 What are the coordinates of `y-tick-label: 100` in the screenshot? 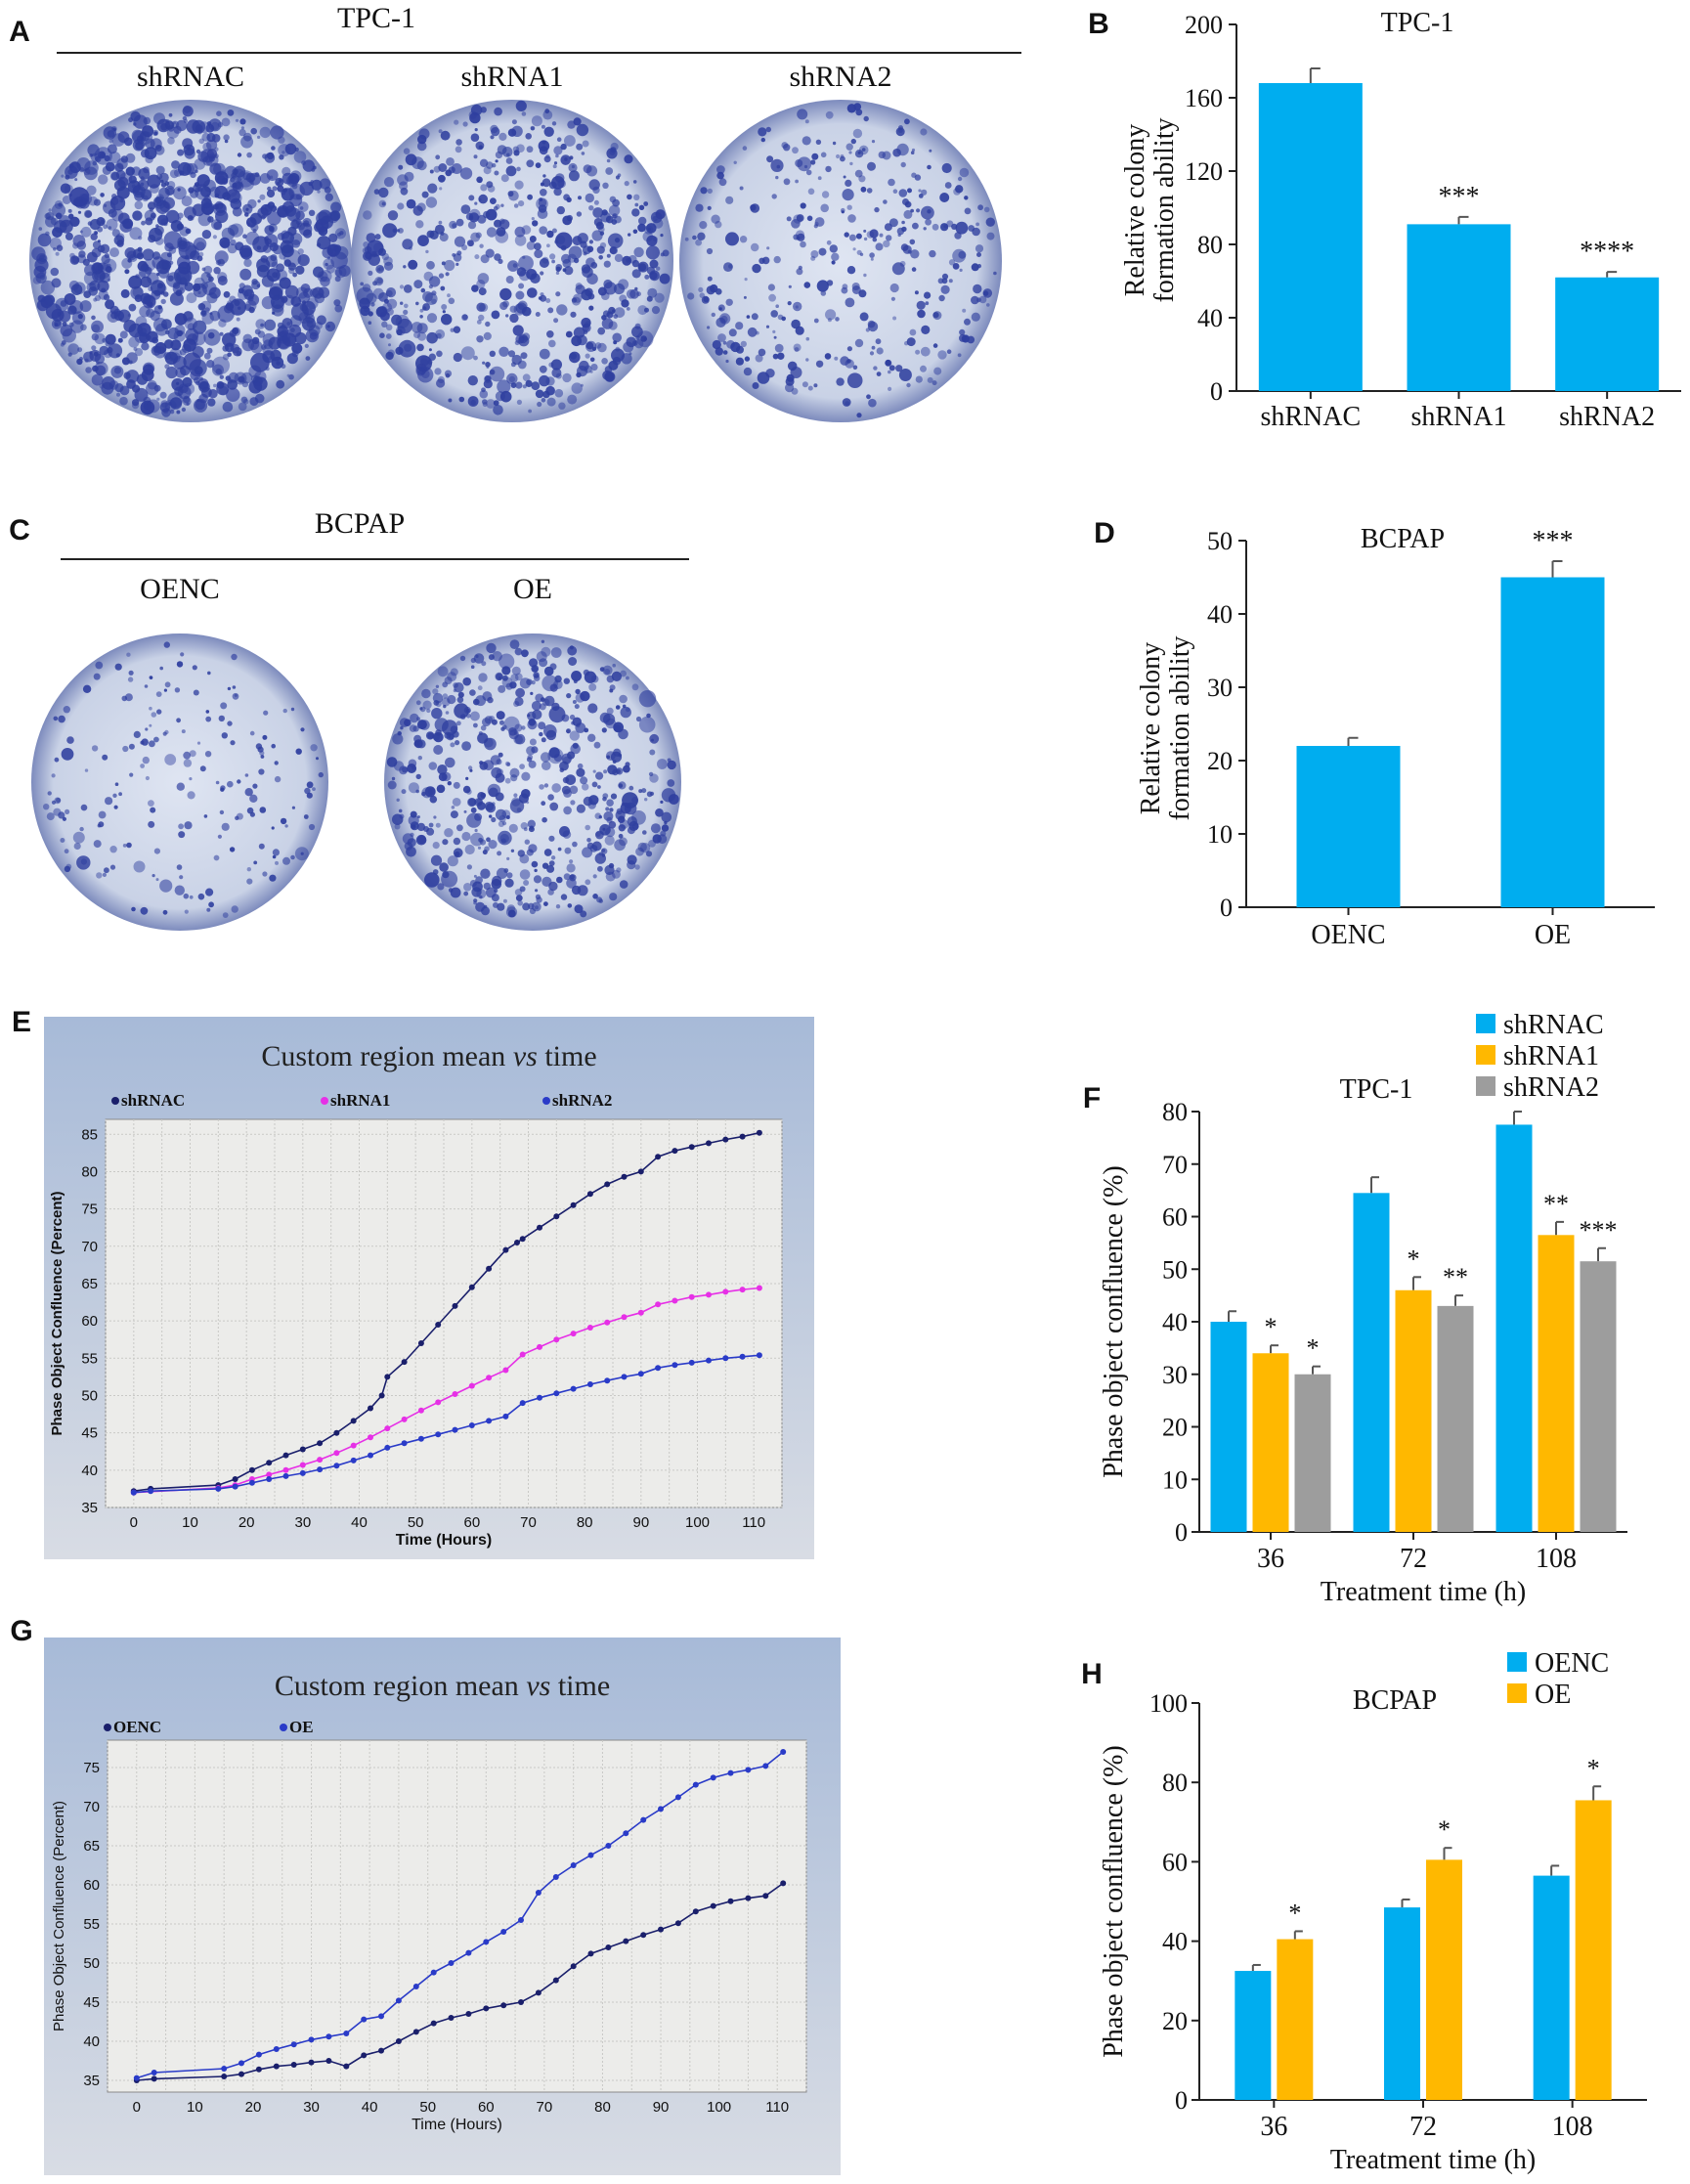 It's located at (1168, 1703).